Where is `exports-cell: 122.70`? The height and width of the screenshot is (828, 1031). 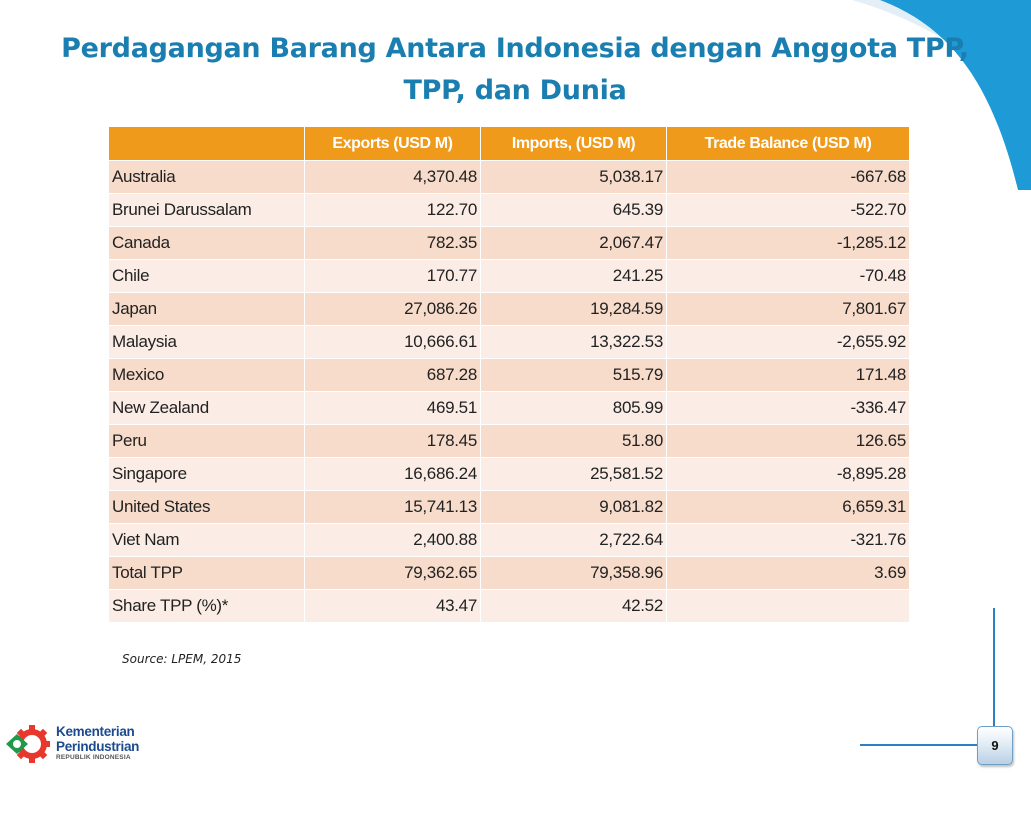
exports-cell: 122.70 is located at coordinates (392, 210).